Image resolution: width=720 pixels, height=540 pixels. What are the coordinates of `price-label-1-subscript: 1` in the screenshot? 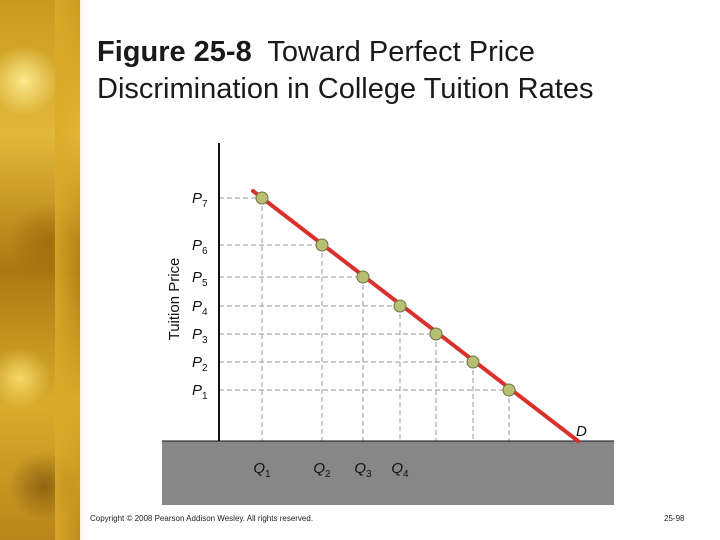 It's located at (205, 396).